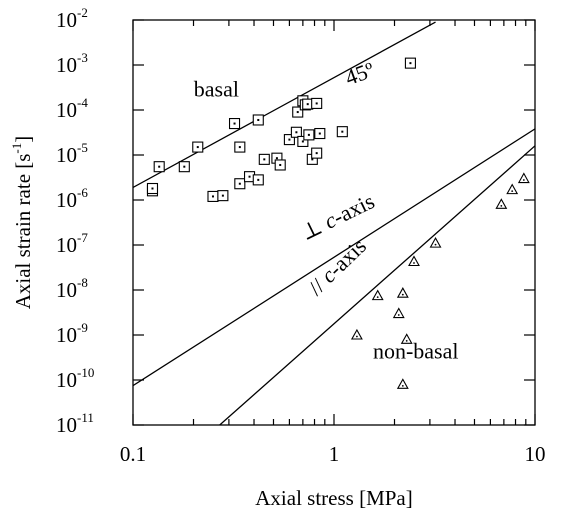 The height and width of the screenshot is (513, 561). I want to click on y-tick-label: 10⁻⁹, so click(72, 333).